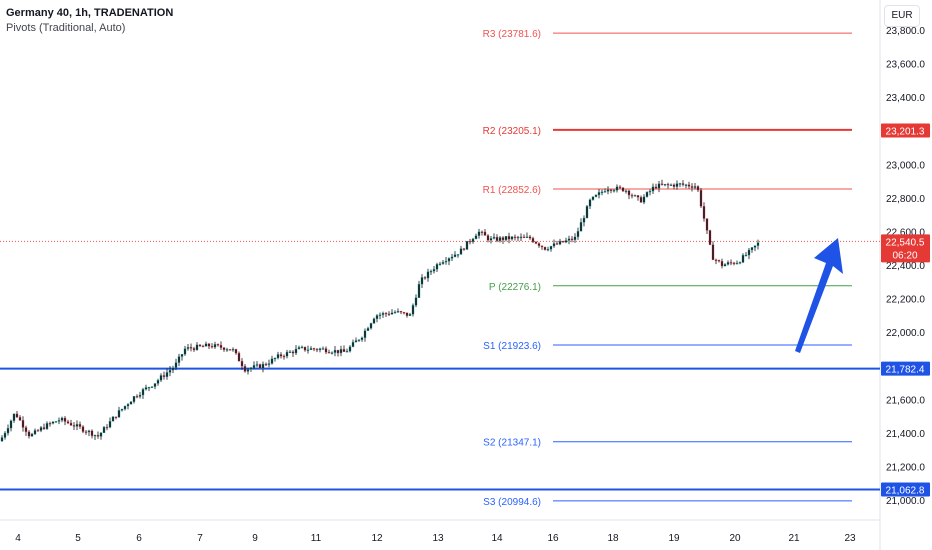  Describe the element at coordinates (902, 16) in the screenshot. I see `currency-button: EUR` at that location.